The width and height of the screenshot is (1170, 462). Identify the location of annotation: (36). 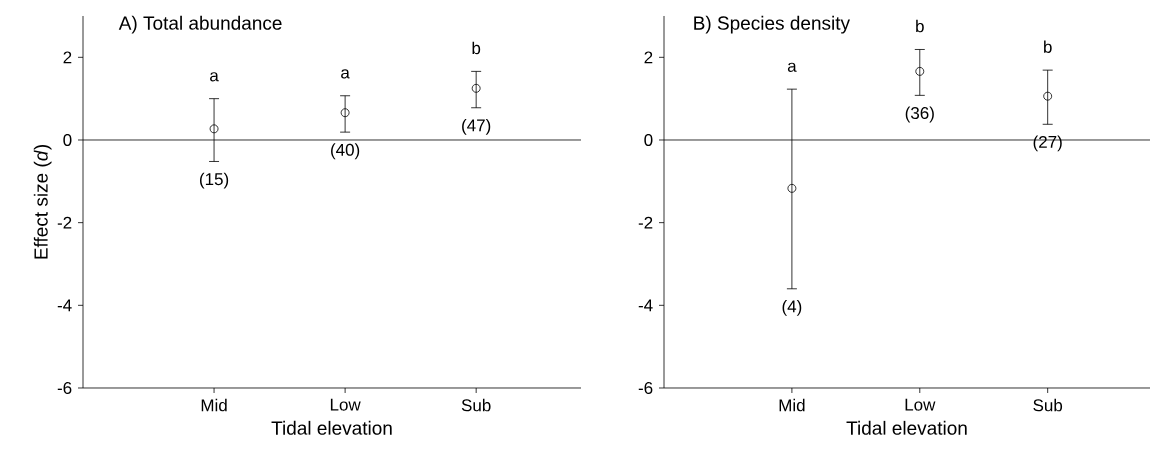
(919, 114).